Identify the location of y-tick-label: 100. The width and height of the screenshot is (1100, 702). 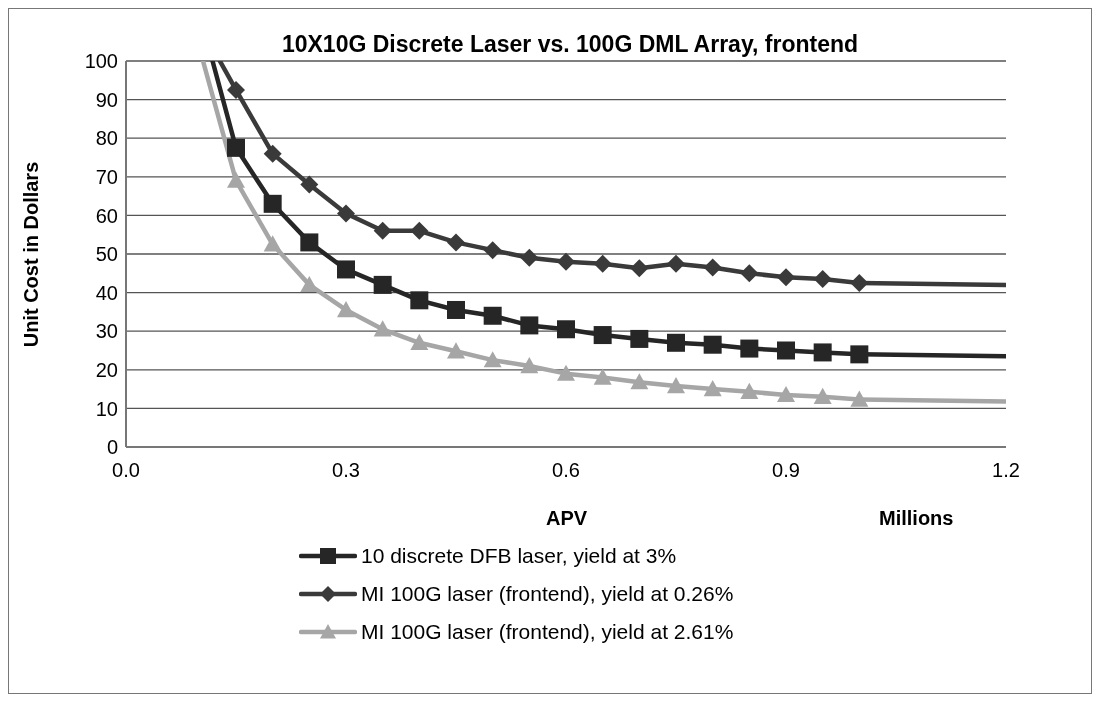
(101, 61).